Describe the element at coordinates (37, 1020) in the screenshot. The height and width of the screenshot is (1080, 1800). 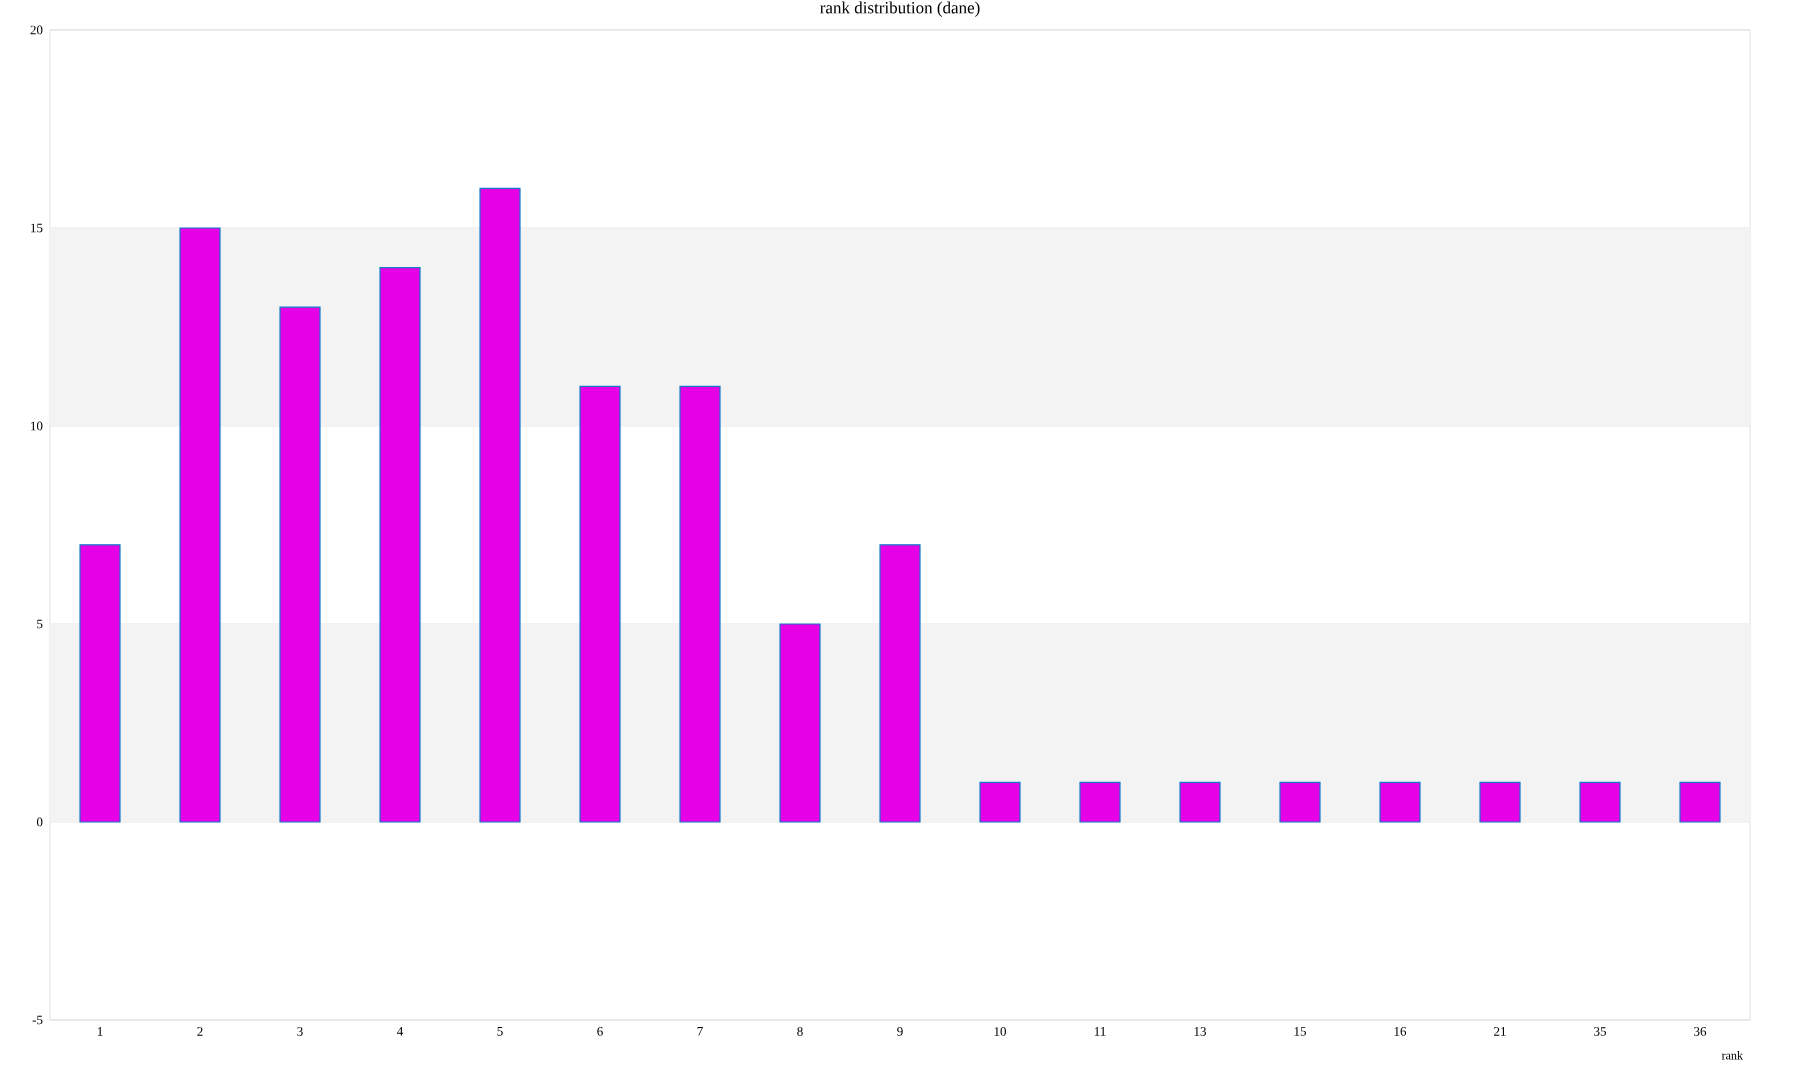
I see `y-tick-label: -5` at that location.